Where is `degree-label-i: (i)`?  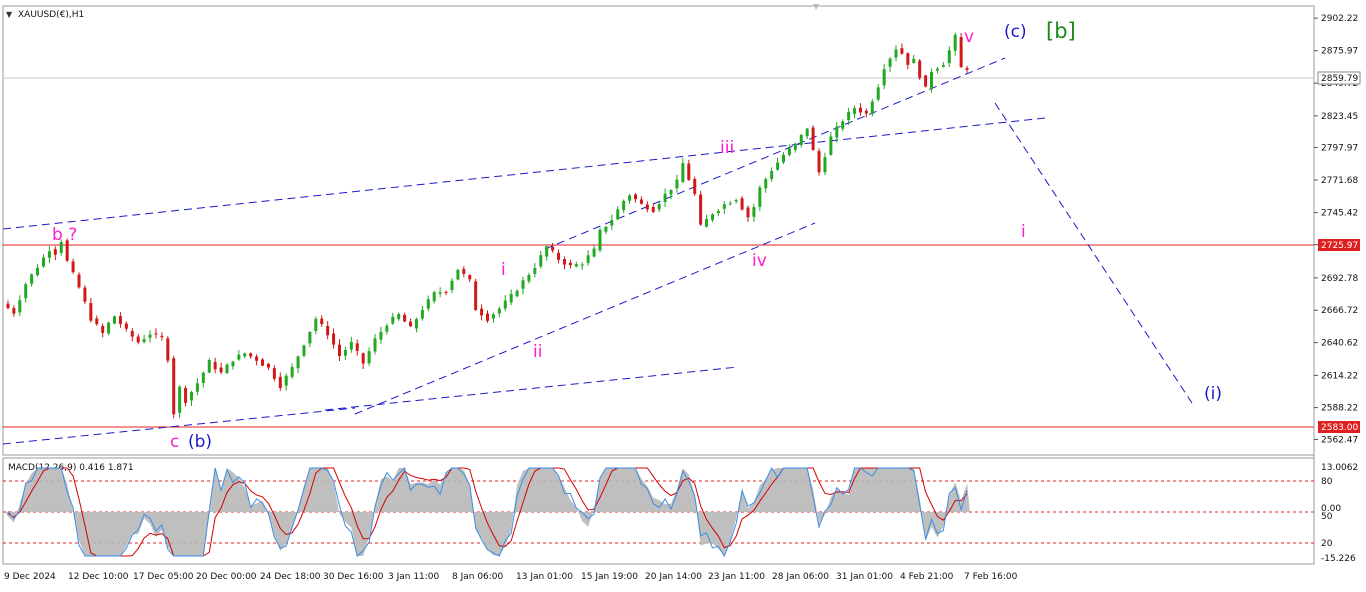
degree-label-i: (i) is located at coordinates (1213, 394).